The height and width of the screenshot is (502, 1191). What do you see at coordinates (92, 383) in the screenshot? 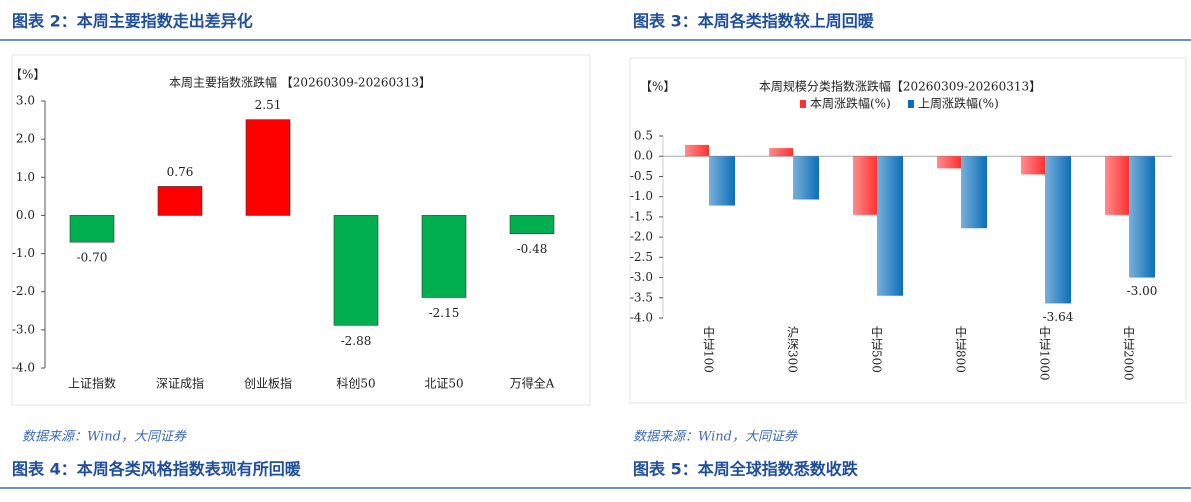
I see `x-tick-label: 上证指数` at bounding box center [92, 383].